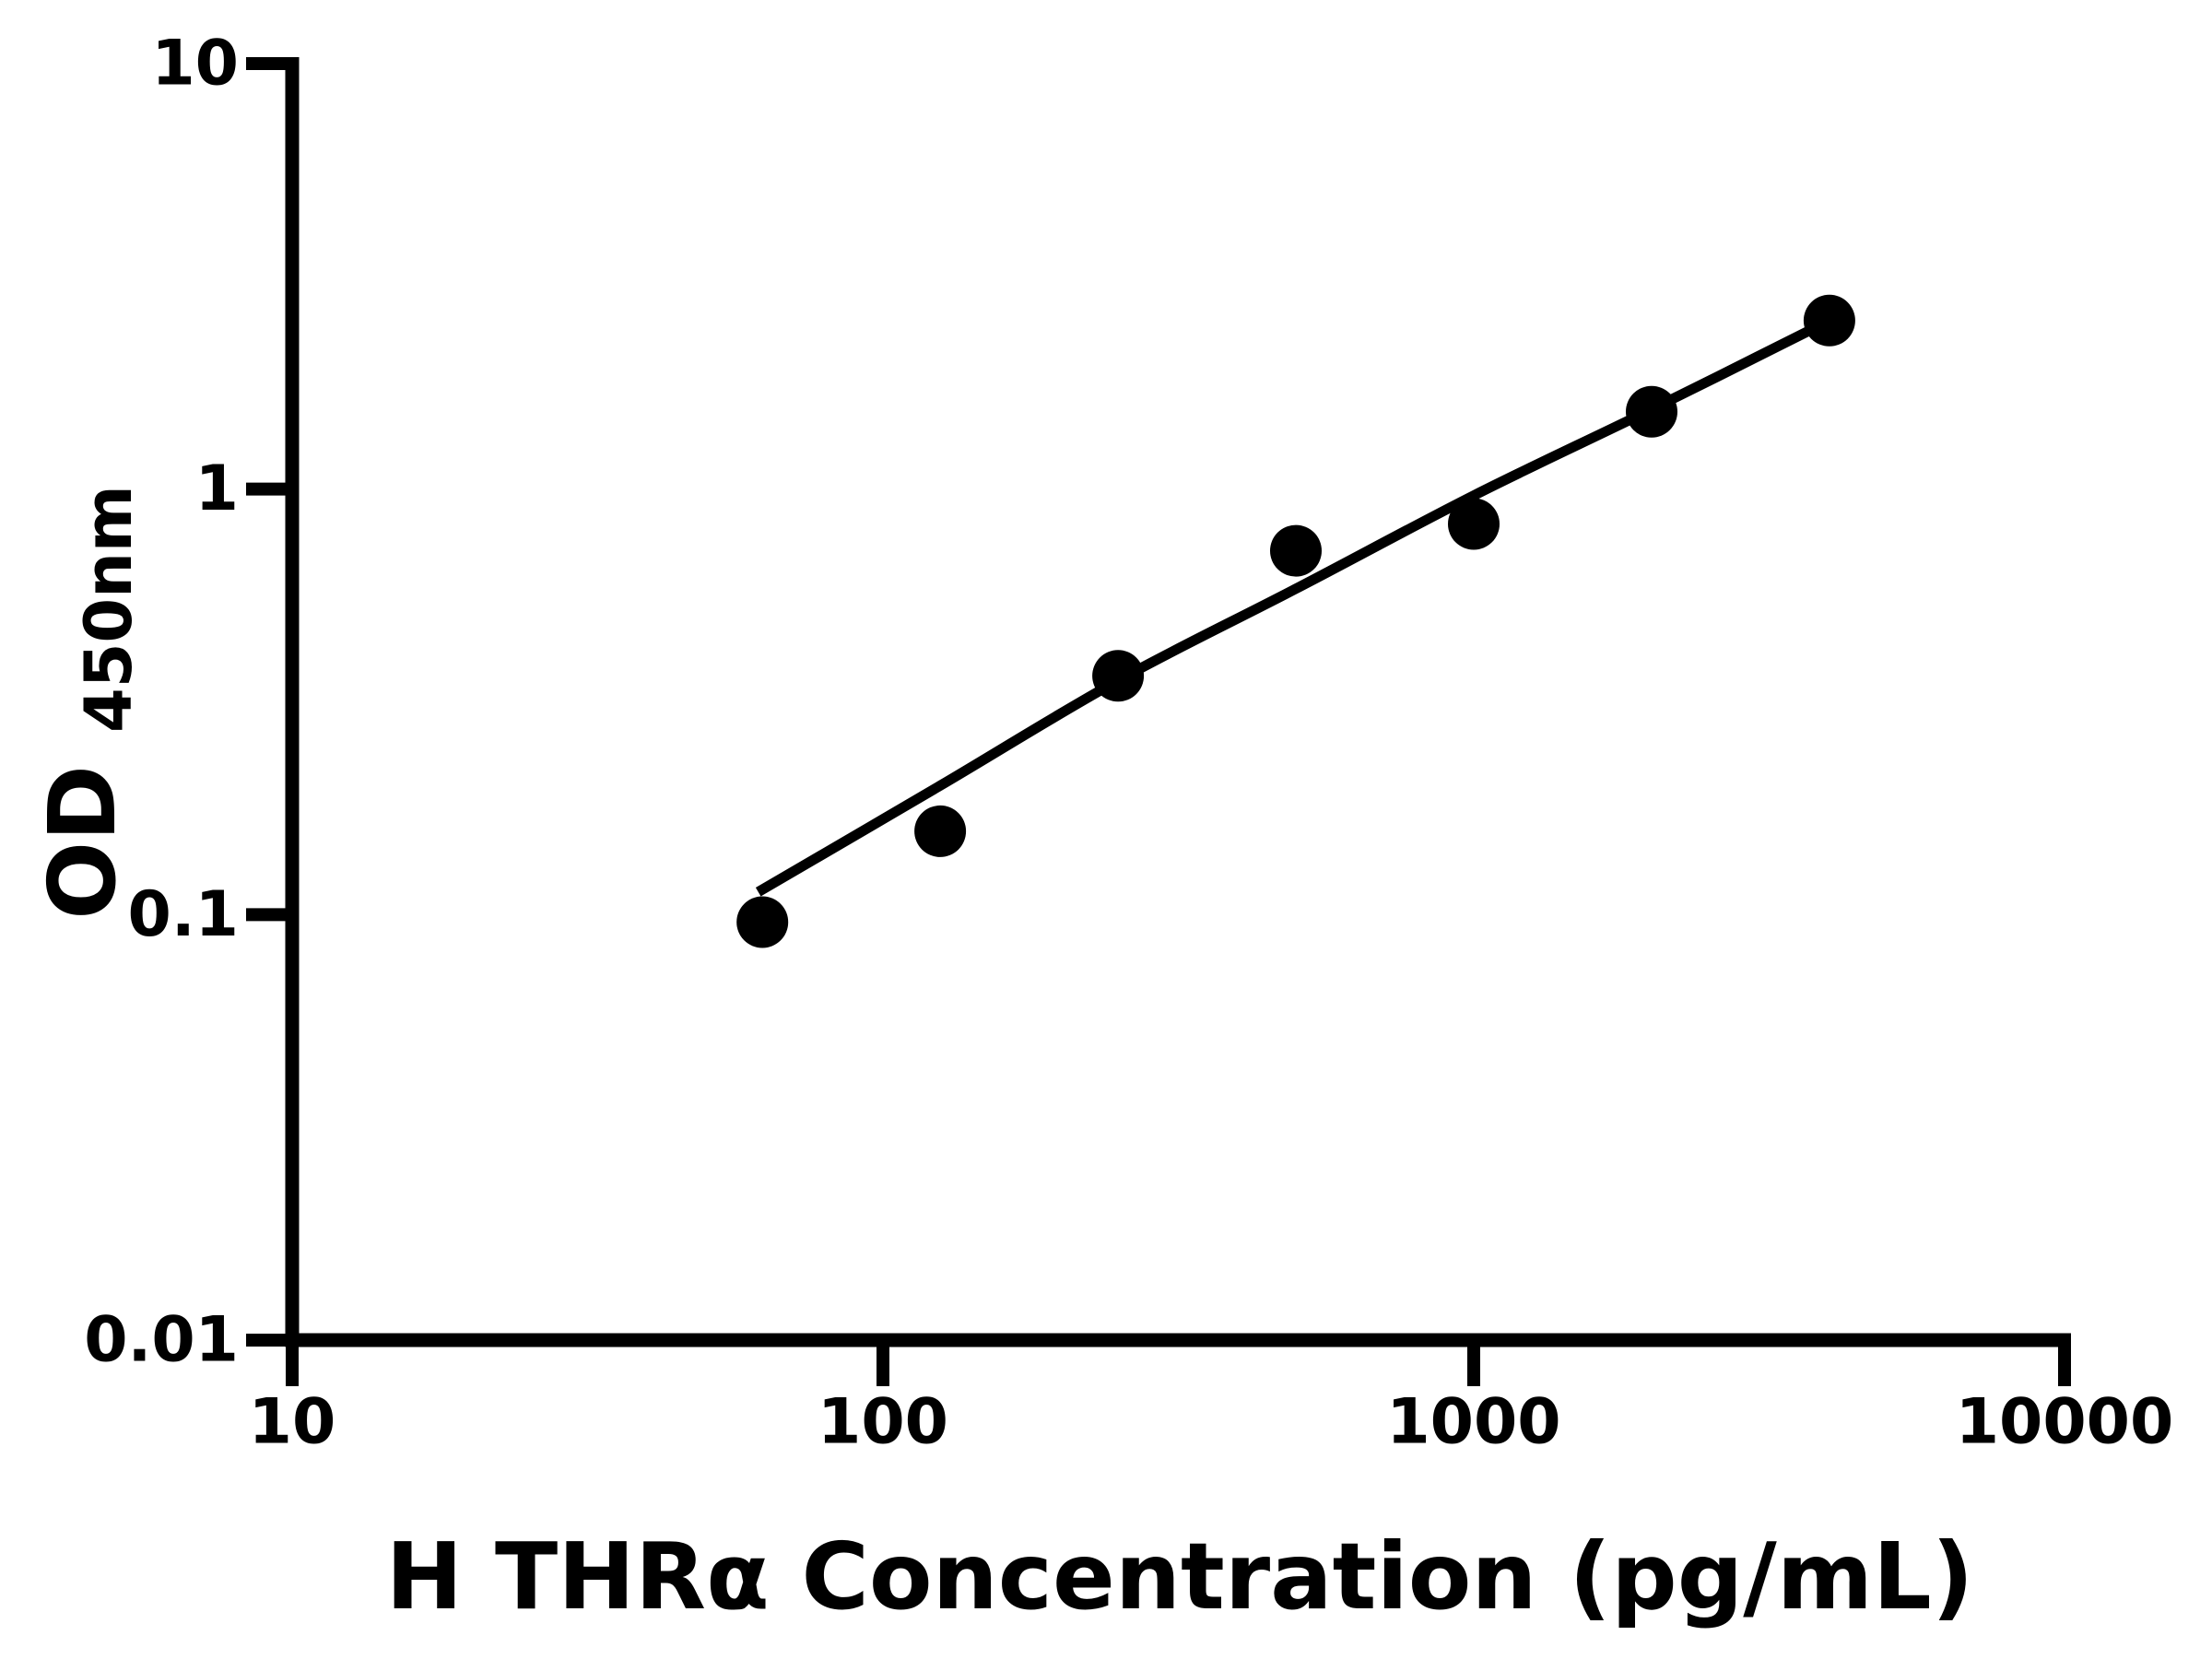 The height and width of the screenshot is (1659, 2212). What do you see at coordinates (1180, 1576) in the screenshot?
I see `x-axis-label: H THRα Concentration (pg/mL)` at bounding box center [1180, 1576].